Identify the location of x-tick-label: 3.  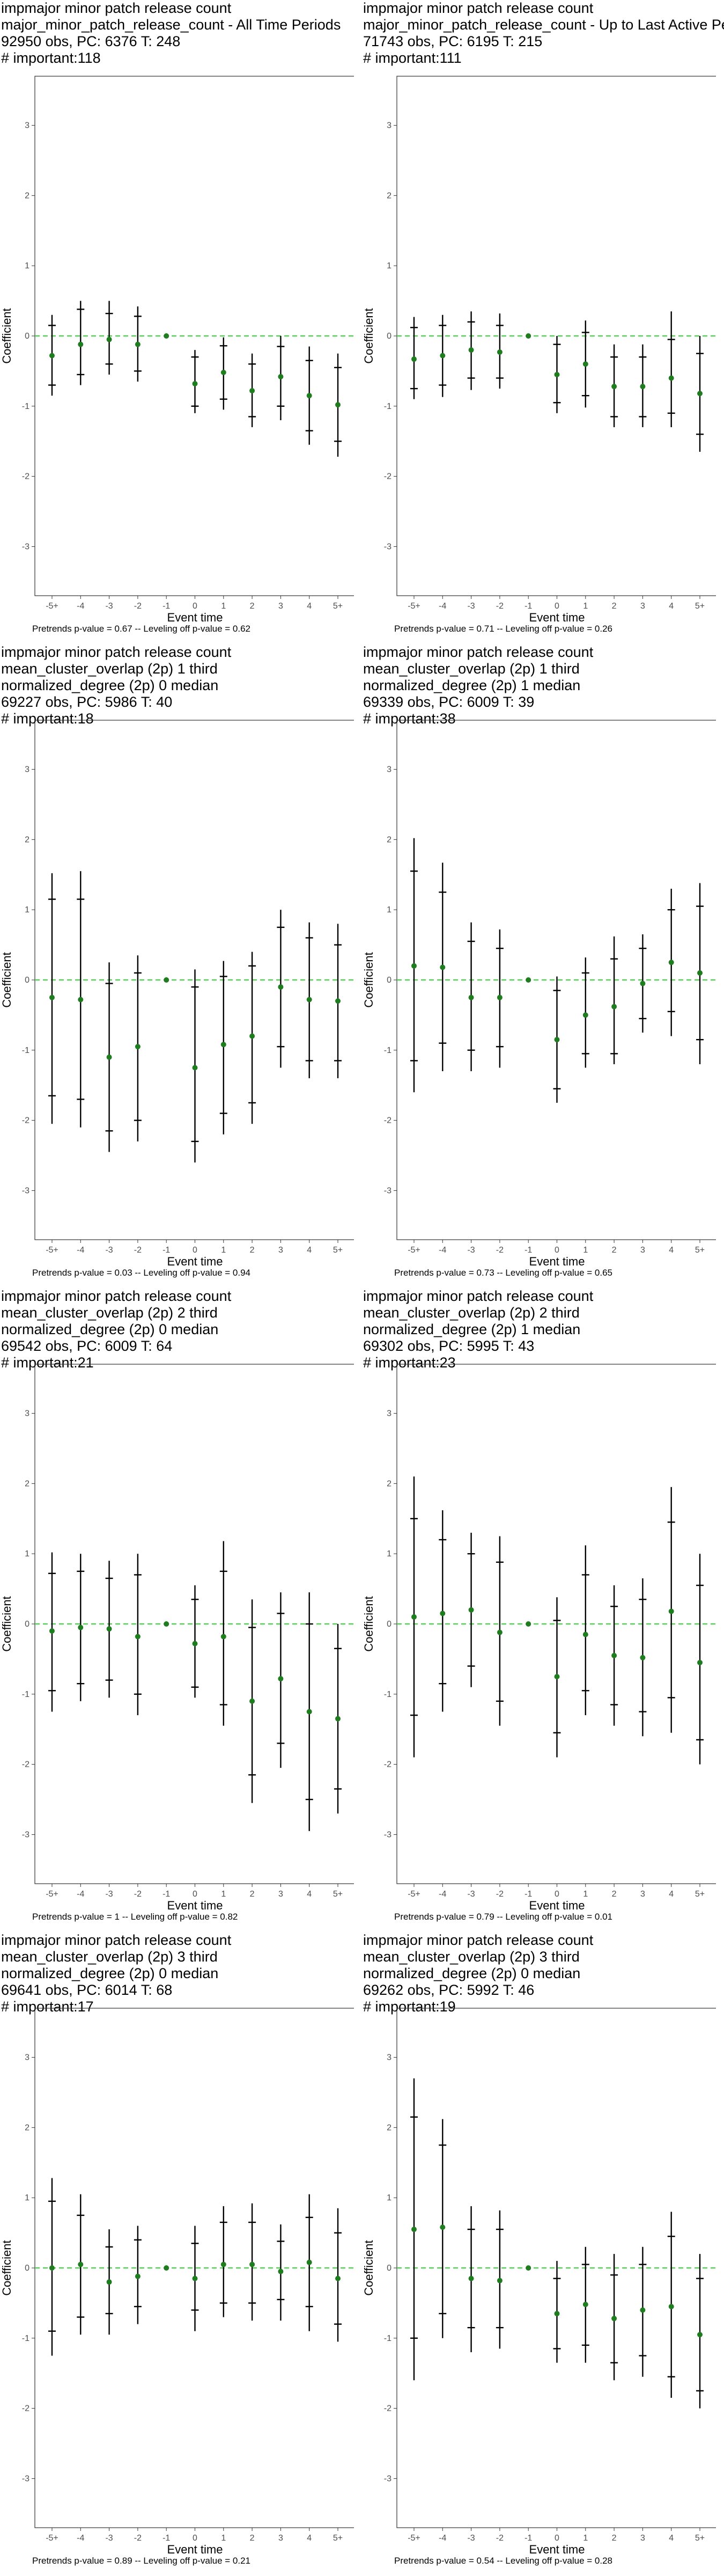
(642, 606).